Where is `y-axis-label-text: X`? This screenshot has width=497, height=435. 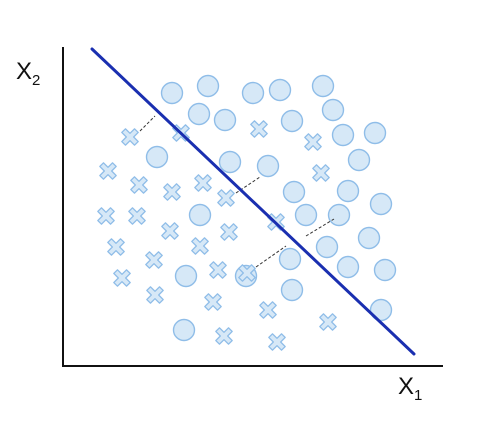 y-axis-label-text: X is located at coordinates (24, 71).